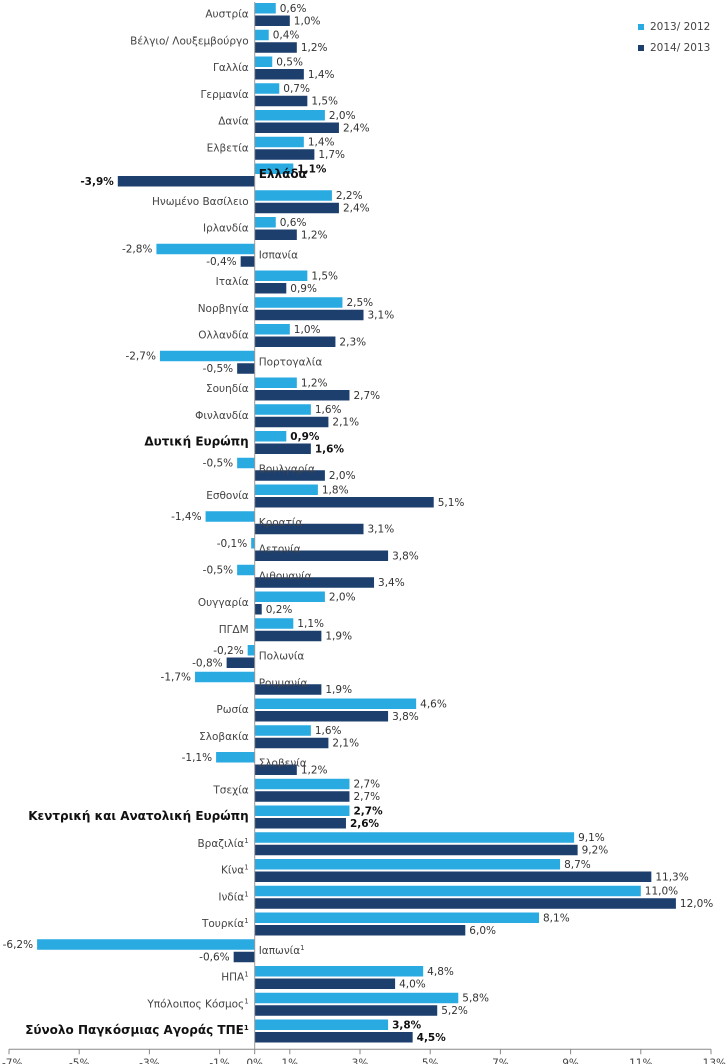 This screenshot has height=1064, width=728. I want to click on category-label-20: Λετονία, so click(280, 550).